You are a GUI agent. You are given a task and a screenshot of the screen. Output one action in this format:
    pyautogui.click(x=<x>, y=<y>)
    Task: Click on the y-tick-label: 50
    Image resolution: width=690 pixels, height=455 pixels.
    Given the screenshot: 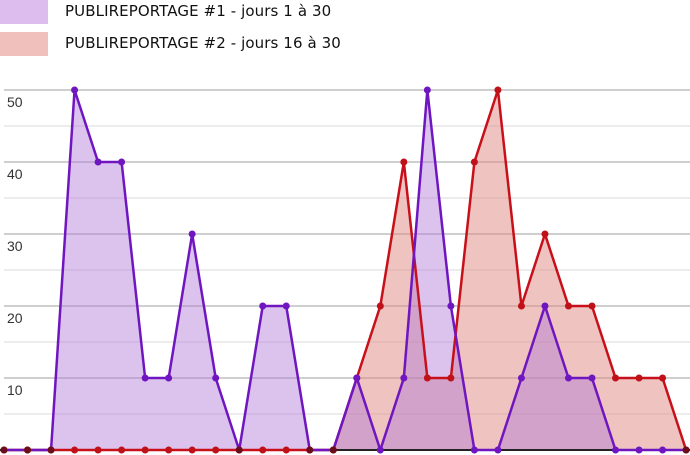 What is the action you would take?
    pyautogui.click(x=15, y=102)
    